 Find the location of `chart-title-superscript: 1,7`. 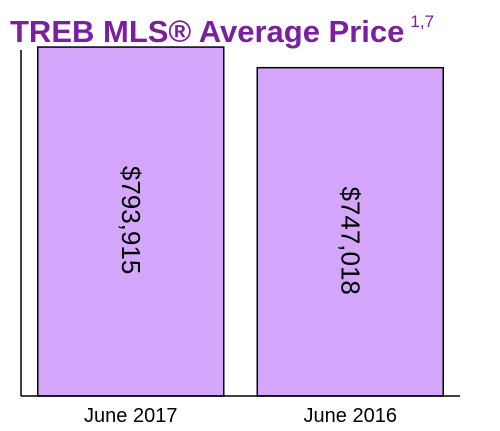

chart-title-superscript: 1,7 is located at coordinates (422, 21).